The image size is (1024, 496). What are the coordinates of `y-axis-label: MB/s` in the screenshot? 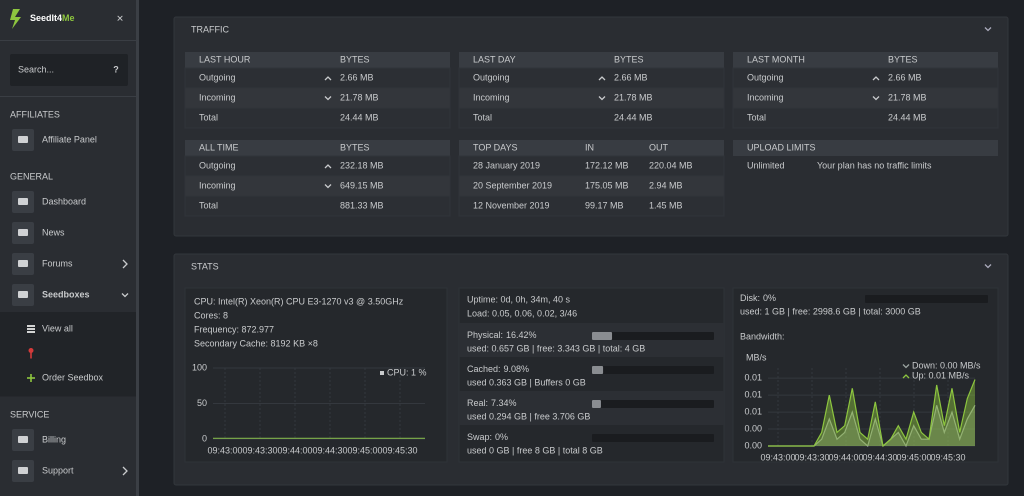 It's located at (756, 357).